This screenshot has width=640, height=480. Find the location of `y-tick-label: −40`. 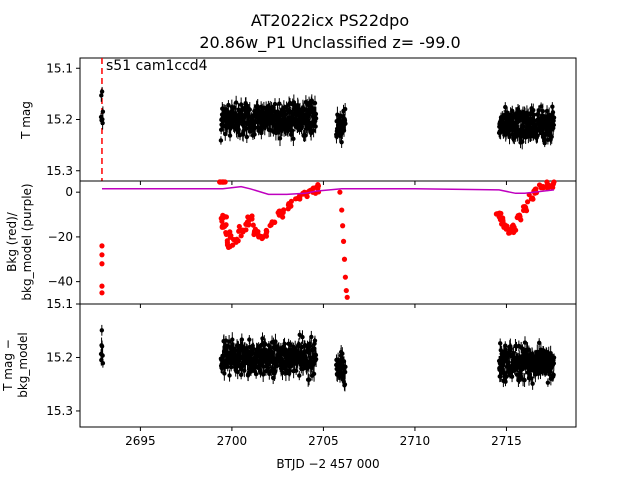

y-tick-label: −40 is located at coordinates (60, 282).